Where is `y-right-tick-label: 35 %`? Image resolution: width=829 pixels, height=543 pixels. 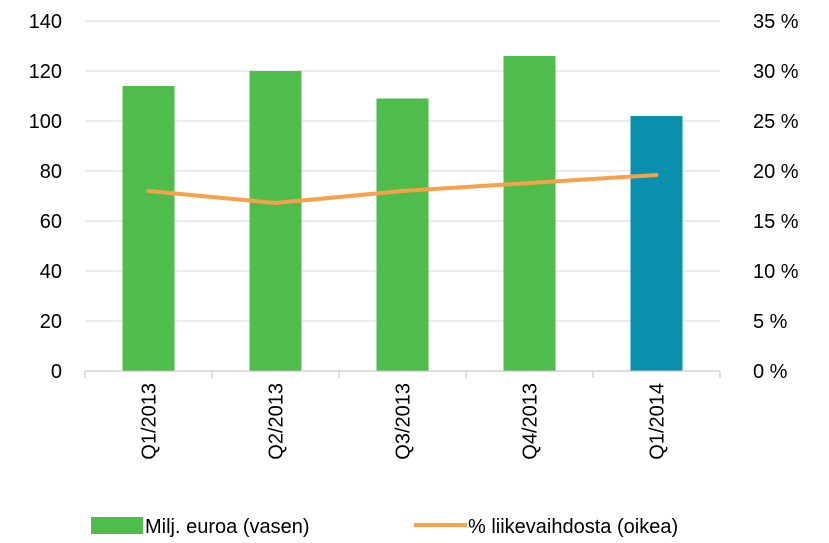 y-right-tick-label: 35 % is located at coordinates (776, 22).